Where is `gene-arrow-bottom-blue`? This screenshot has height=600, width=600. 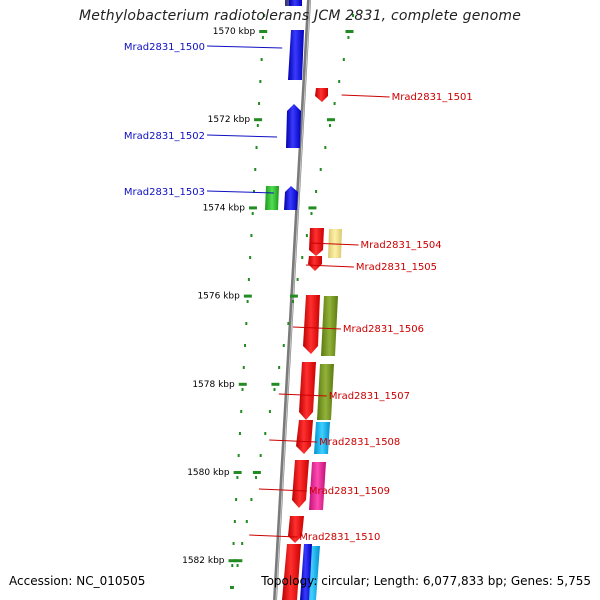
gene-arrow-bottom-blue is located at coordinates (306, 572).